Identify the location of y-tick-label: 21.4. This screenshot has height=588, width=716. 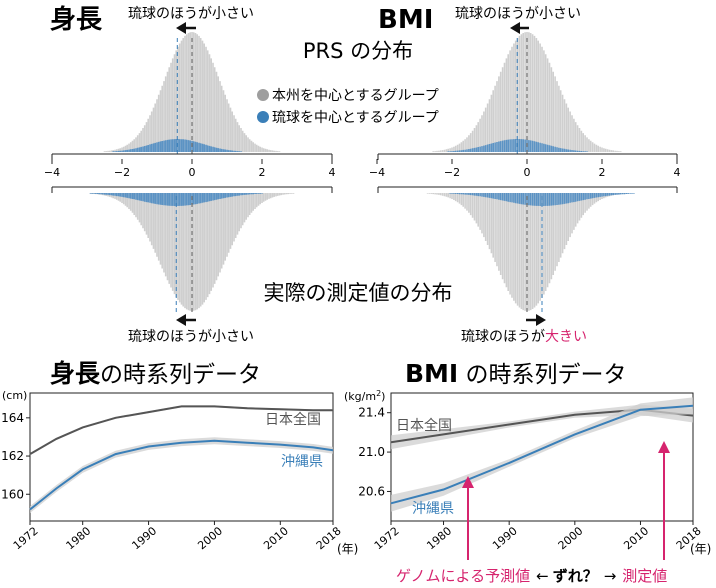
(371, 413).